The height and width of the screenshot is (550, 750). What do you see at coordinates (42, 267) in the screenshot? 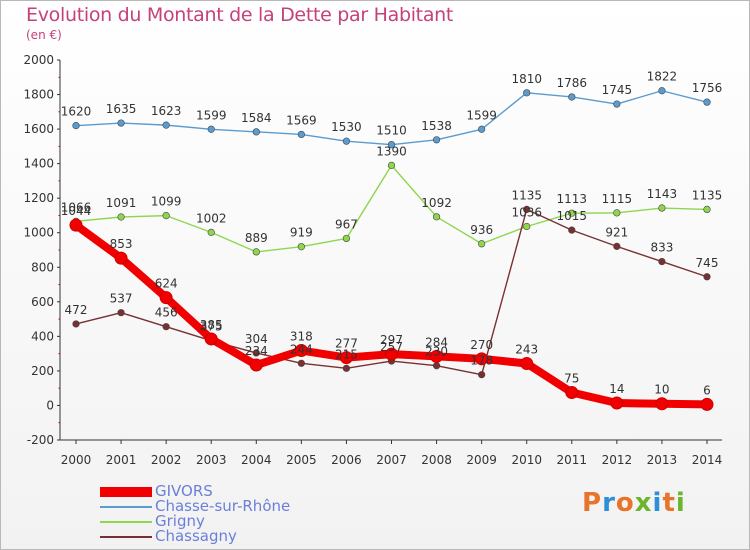
I see `y-tick-label: 800` at bounding box center [42, 267].